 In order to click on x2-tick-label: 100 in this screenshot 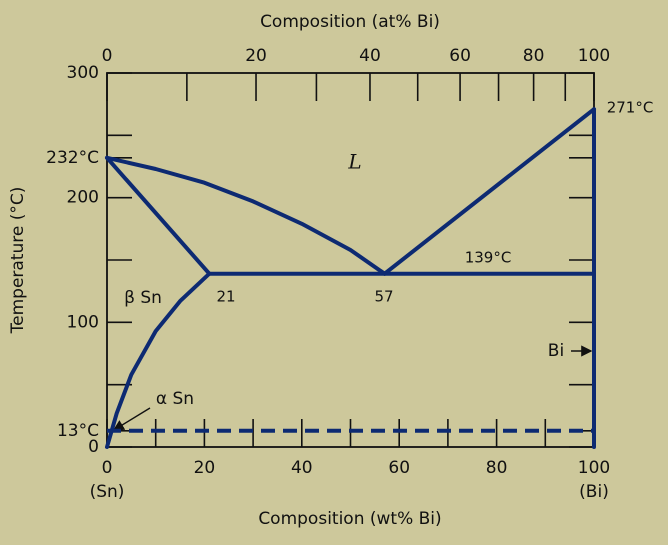, I will do `click(594, 56)`.